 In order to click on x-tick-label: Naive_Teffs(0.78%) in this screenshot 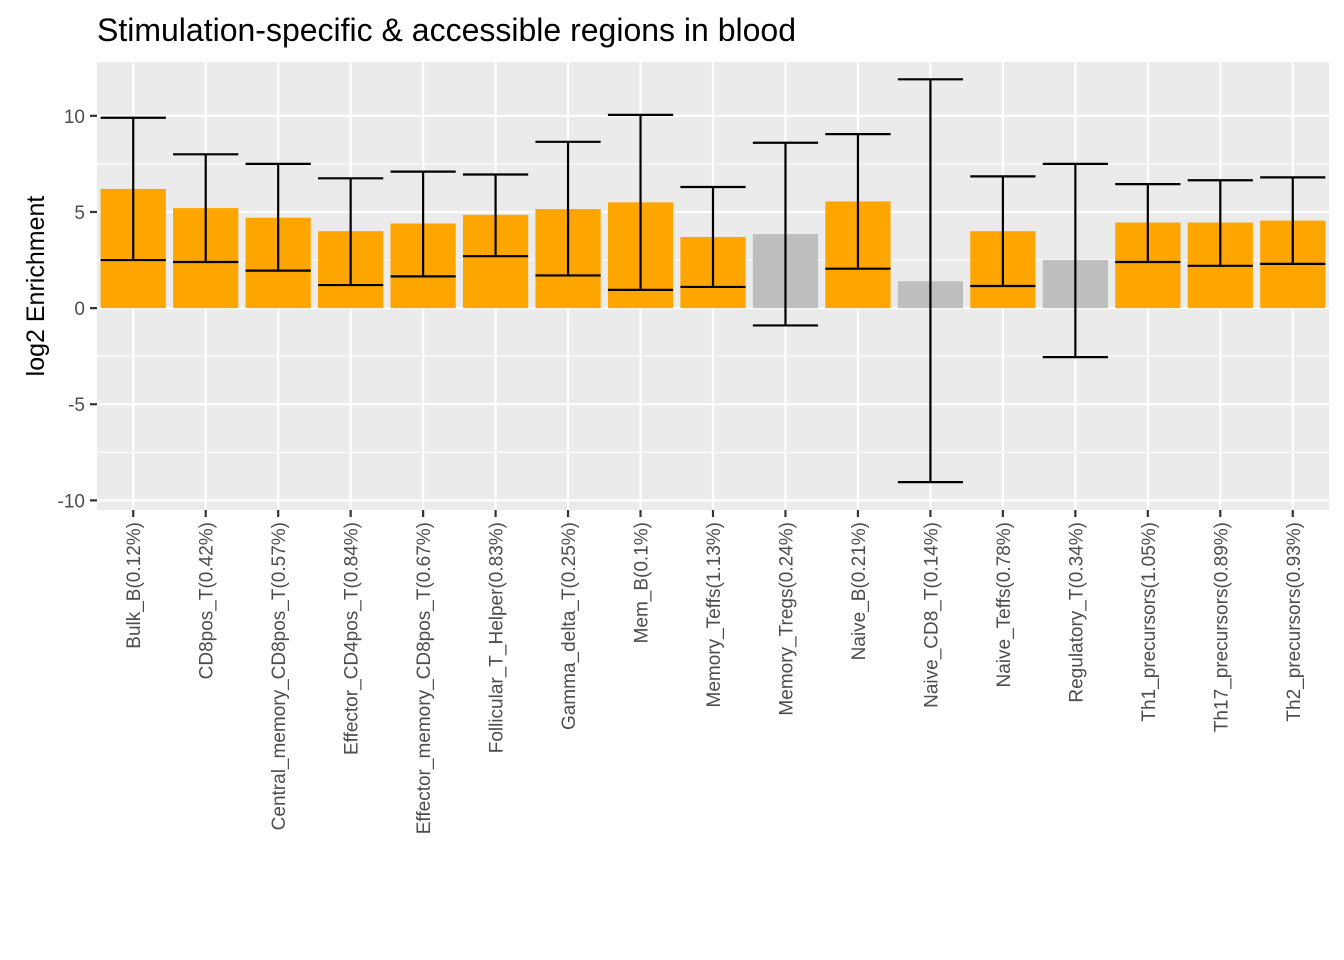, I will do `click(1004, 604)`.